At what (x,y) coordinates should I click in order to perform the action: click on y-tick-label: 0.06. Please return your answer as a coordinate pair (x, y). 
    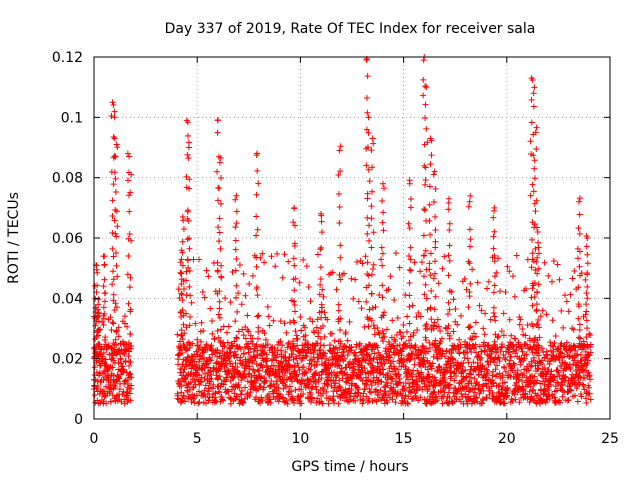
    Looking at the image, I should click on (67, 239).